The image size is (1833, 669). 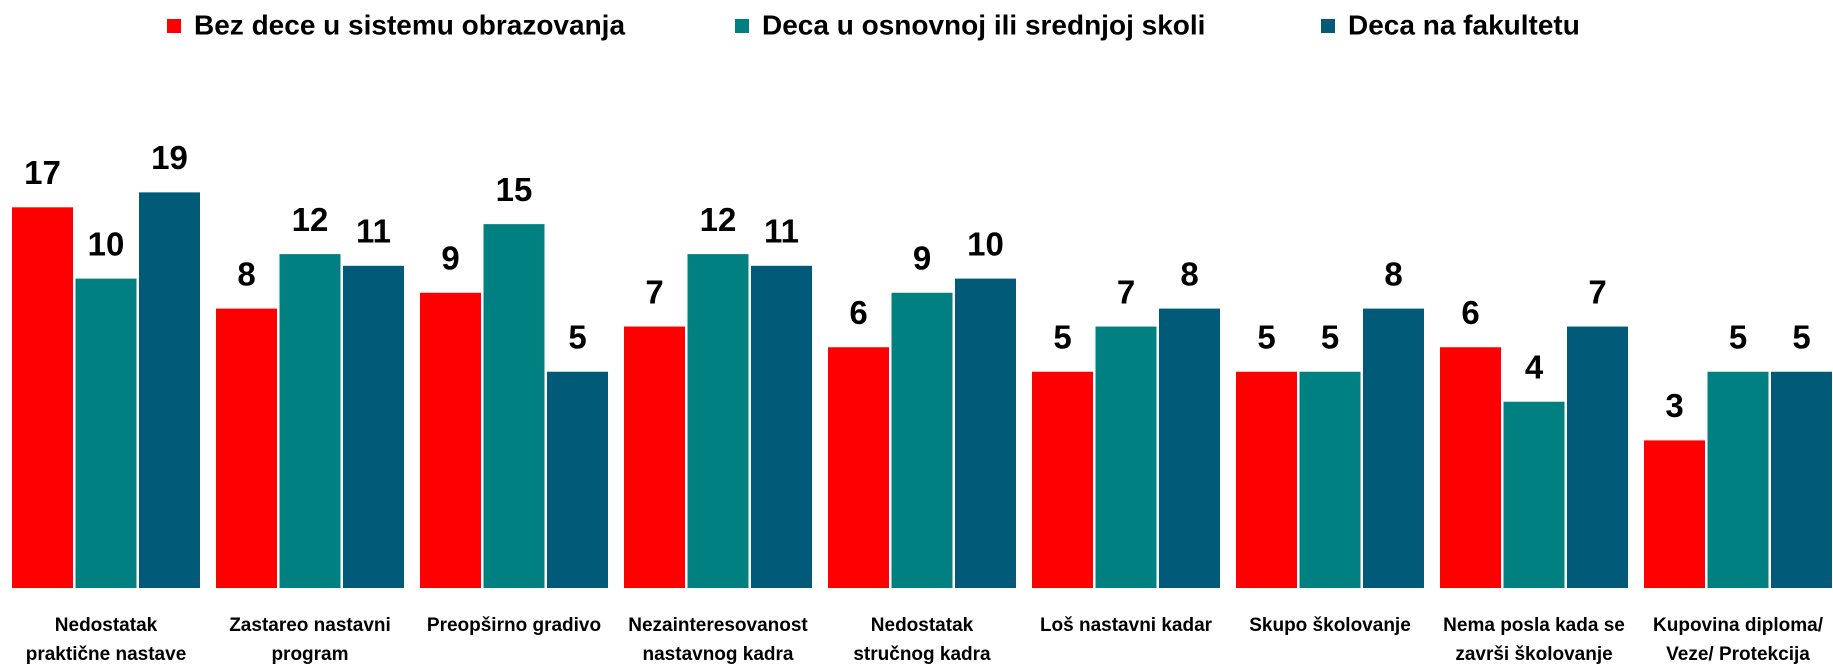 I want to click on category-line: stručnog kadra, so click(x=922, y=654).